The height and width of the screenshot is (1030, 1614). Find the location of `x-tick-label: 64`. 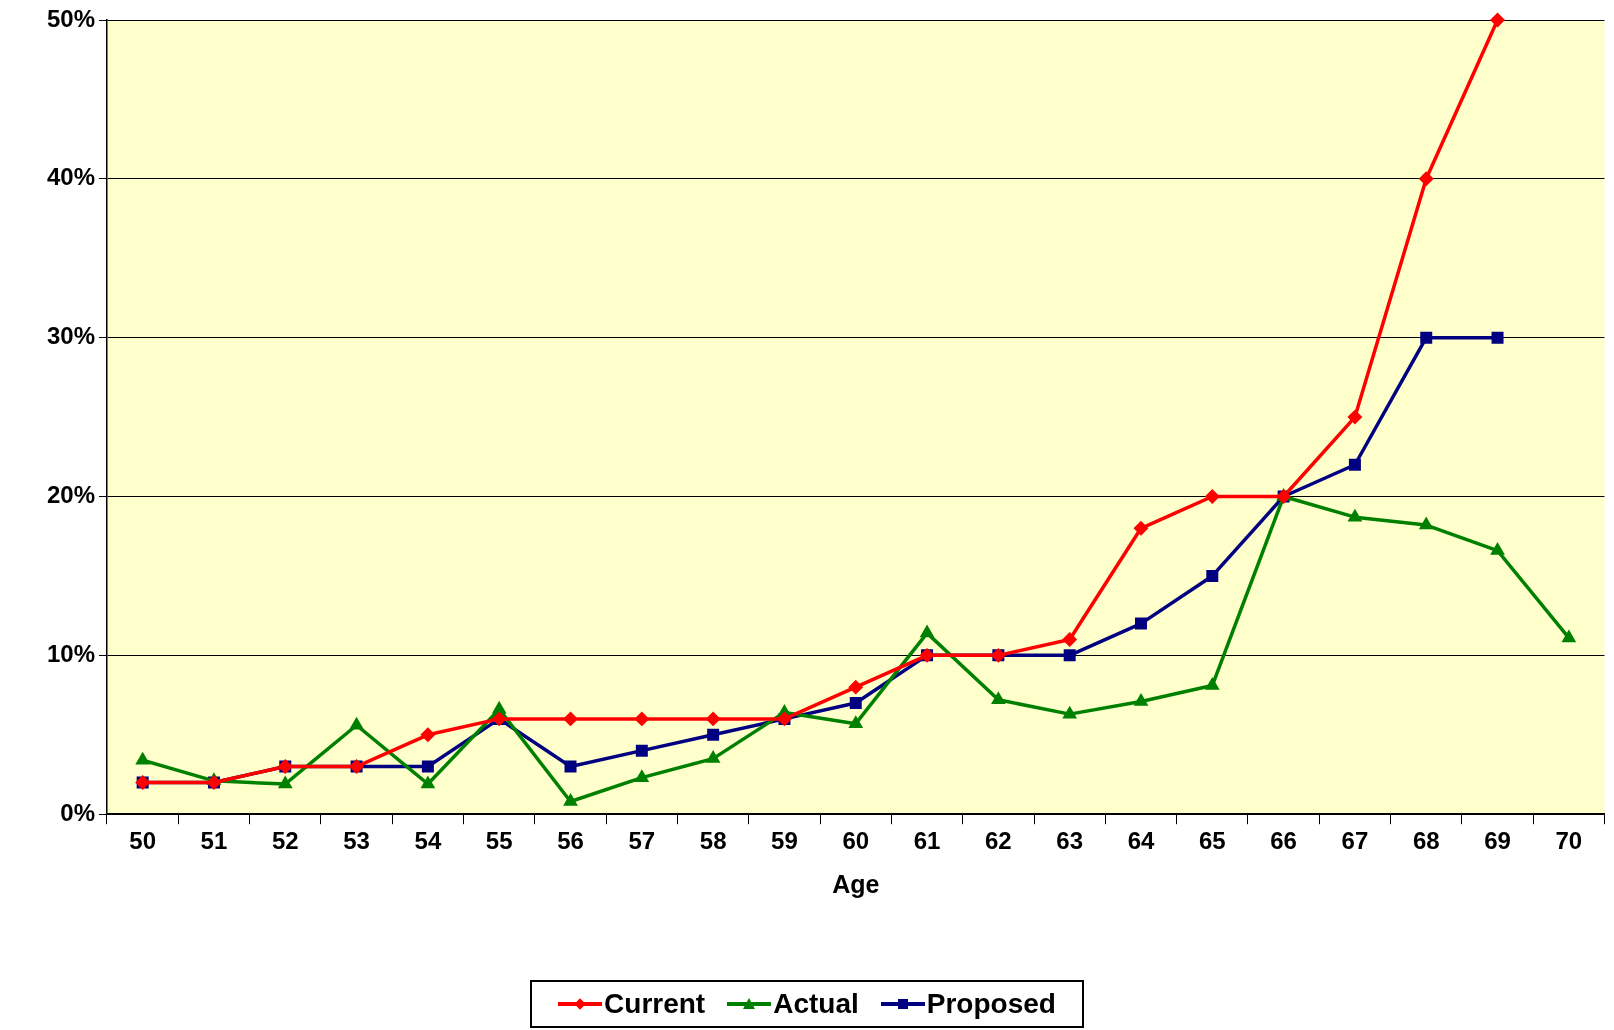

x-tick-label: 64 is located at coordinates (1141, 841).